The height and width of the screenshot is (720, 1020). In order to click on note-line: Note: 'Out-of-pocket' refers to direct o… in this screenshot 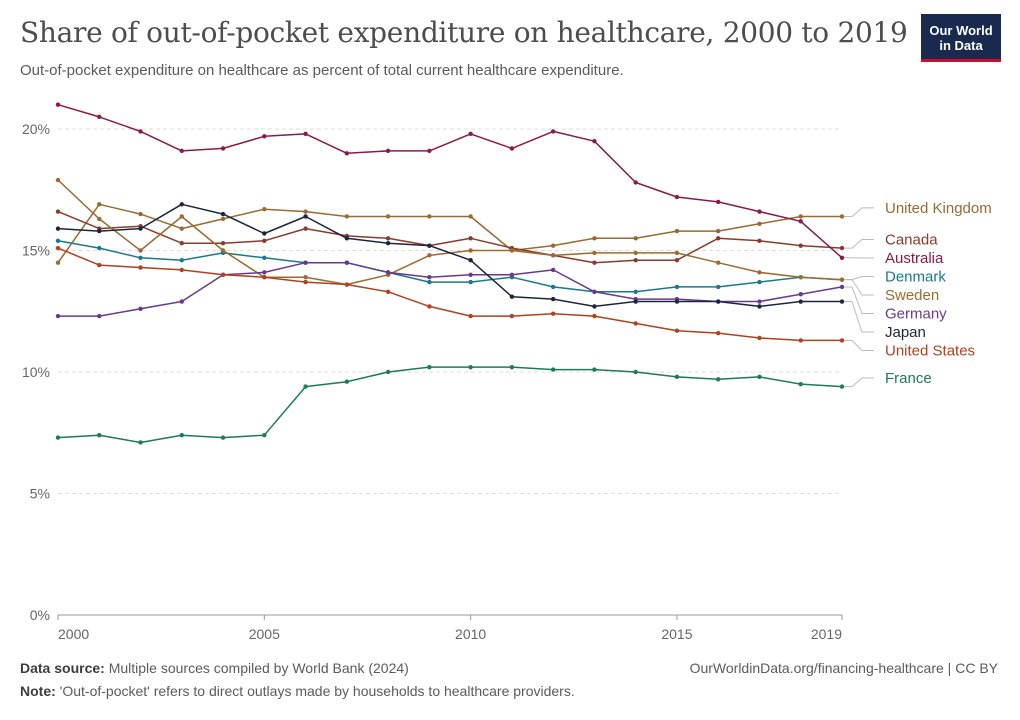, I will do `click(297, 691)`.